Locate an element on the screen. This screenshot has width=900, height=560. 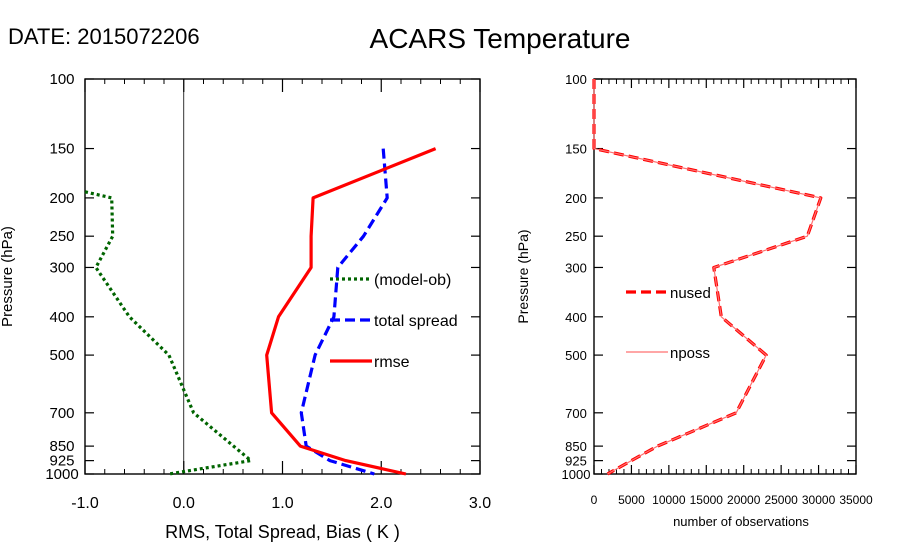
legend-label: (model-ob) is located at coordinates (412, 280).